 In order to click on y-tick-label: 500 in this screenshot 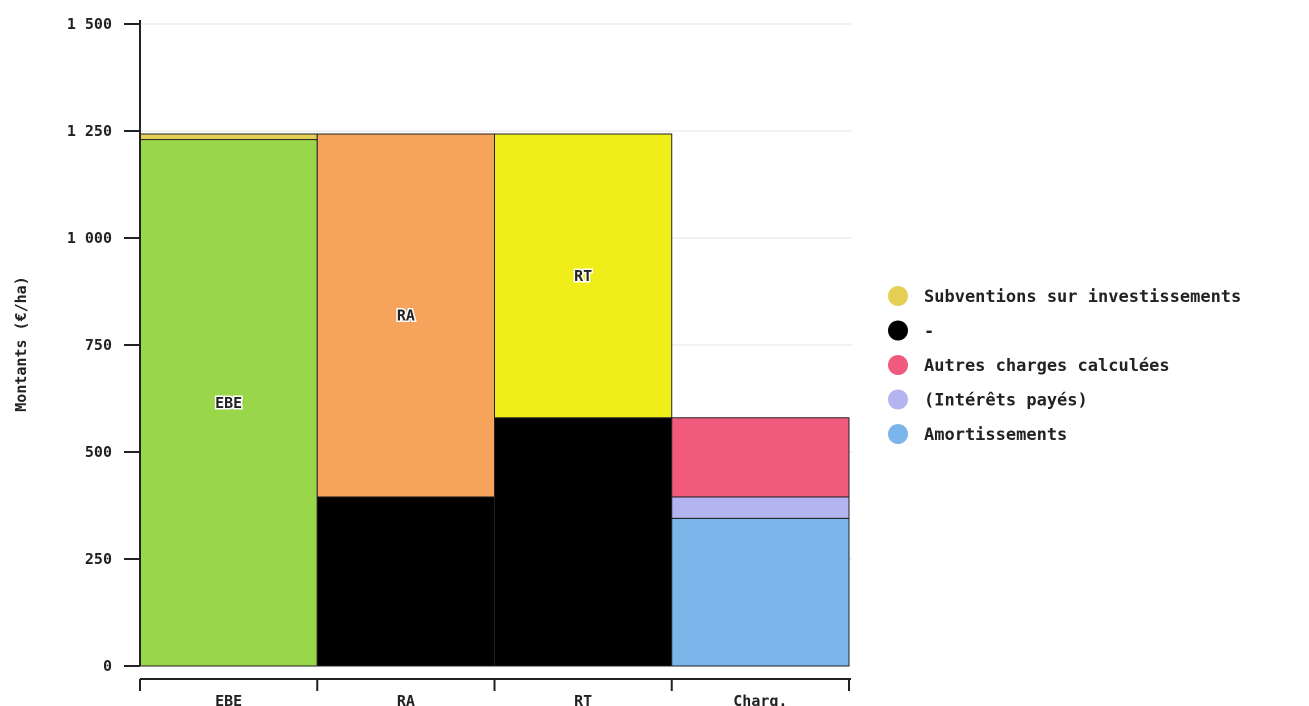, I will do `click(98, 452)`.